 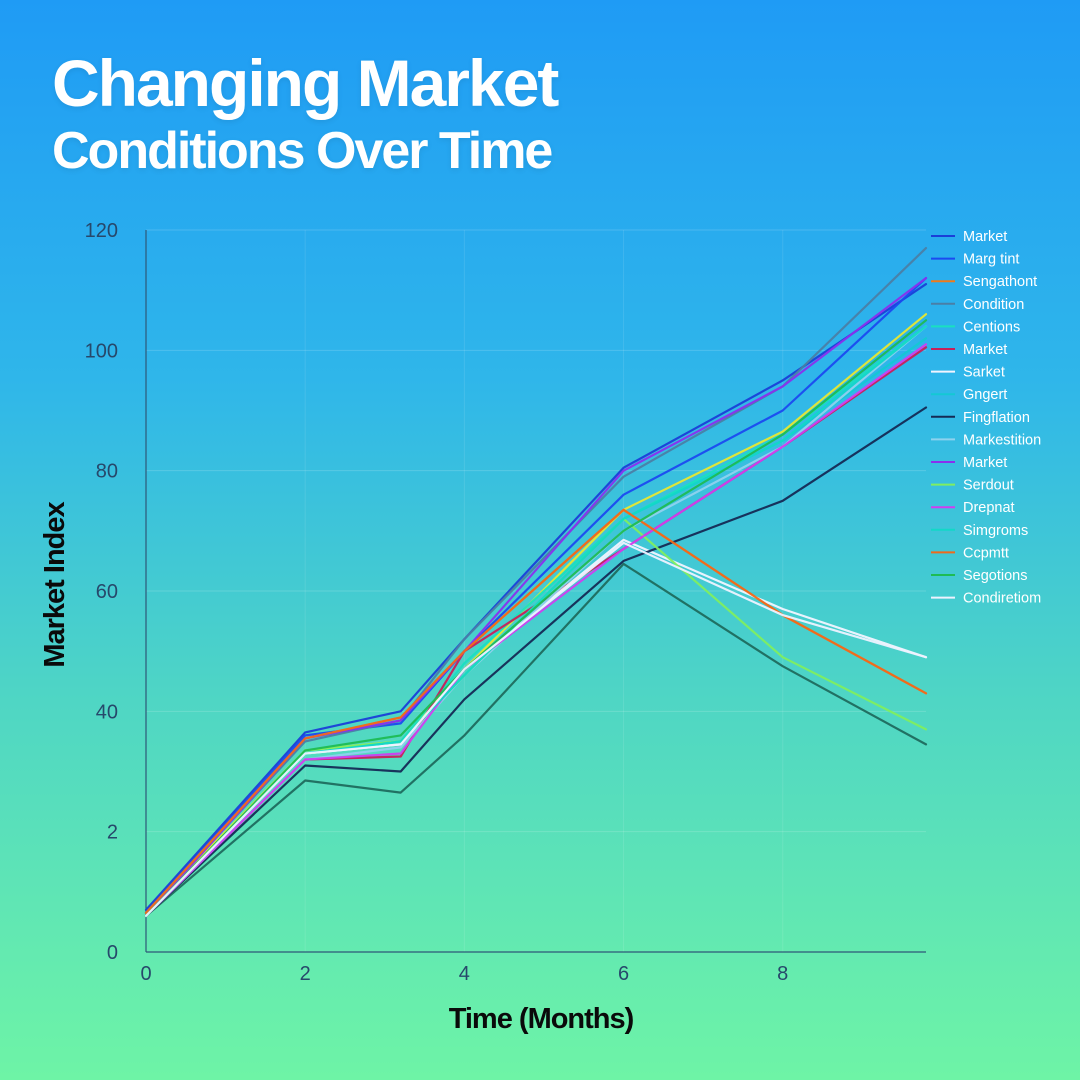 What do you see at coordinates (112, 953) in the screenshot?
I see `y-tick-label: 0` at bounding box center [112, 953].